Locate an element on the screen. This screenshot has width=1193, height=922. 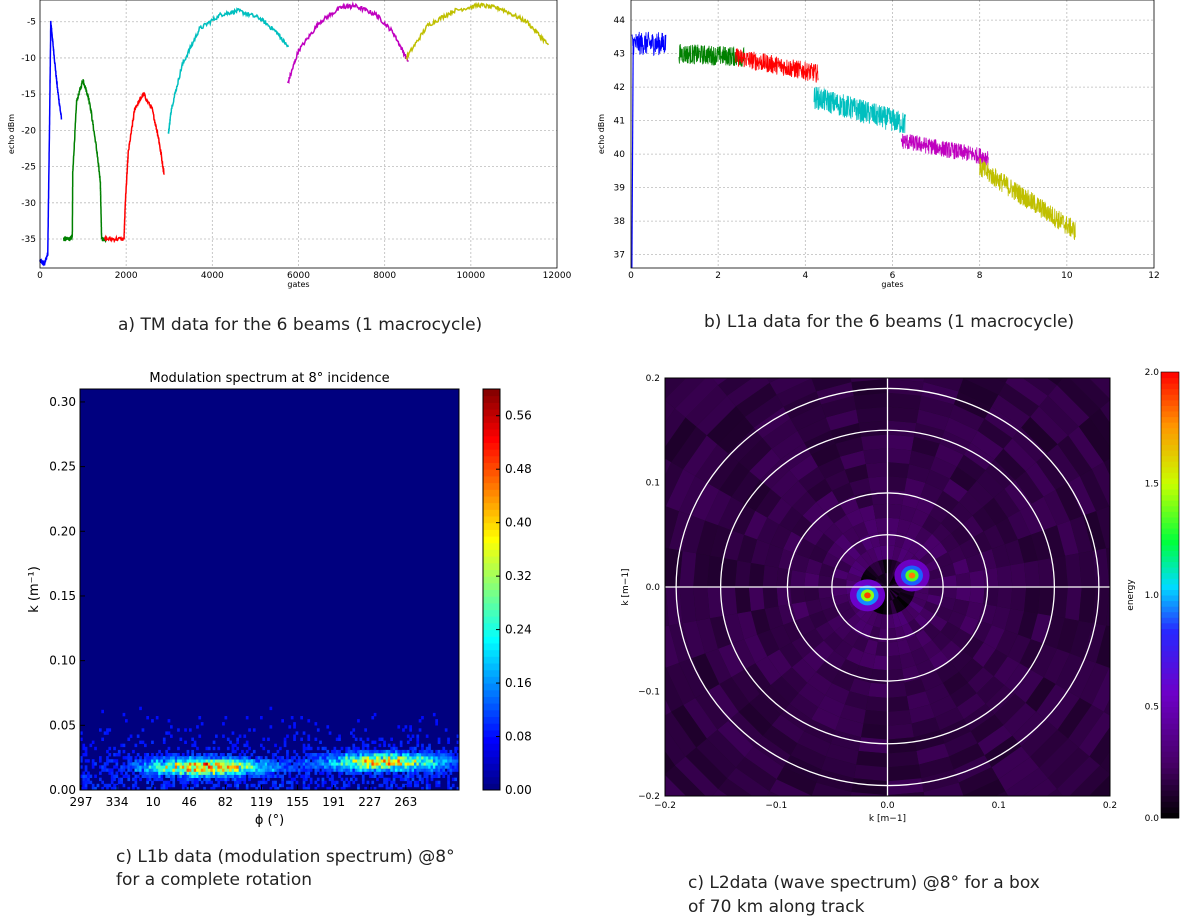
spectral-peak is located at coordinates (867, 595).